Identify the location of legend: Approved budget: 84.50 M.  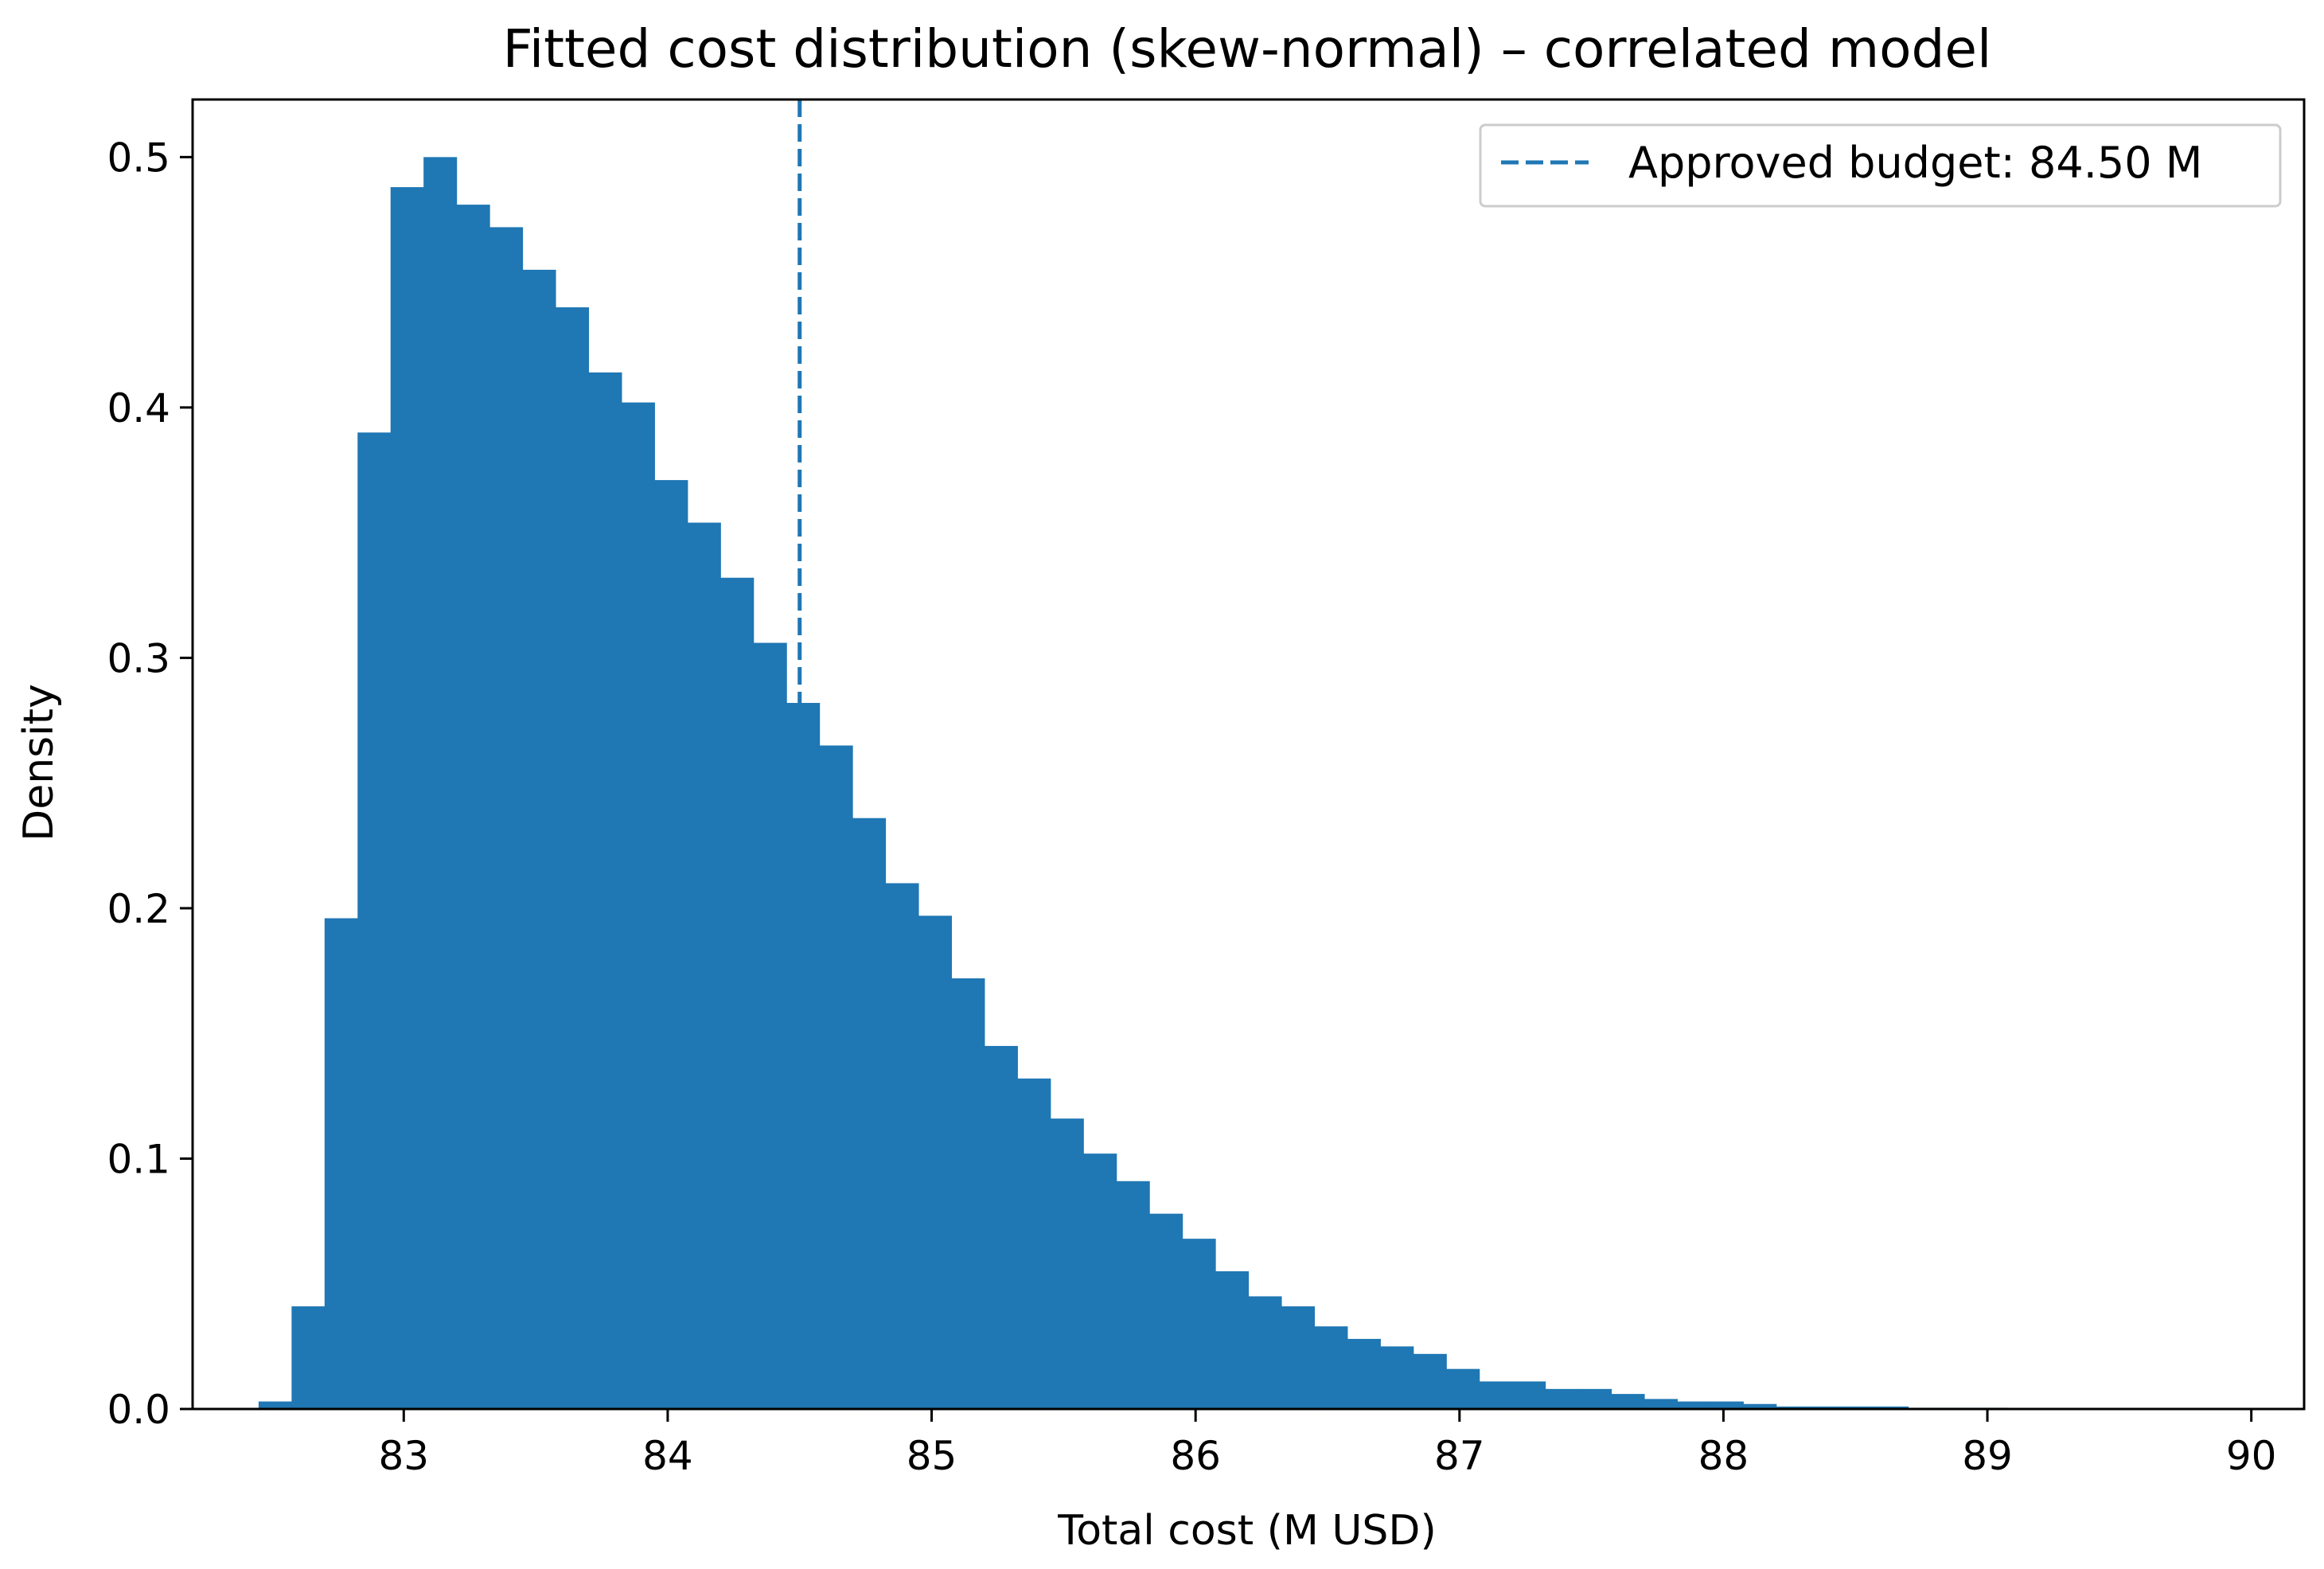
(1880, 165).